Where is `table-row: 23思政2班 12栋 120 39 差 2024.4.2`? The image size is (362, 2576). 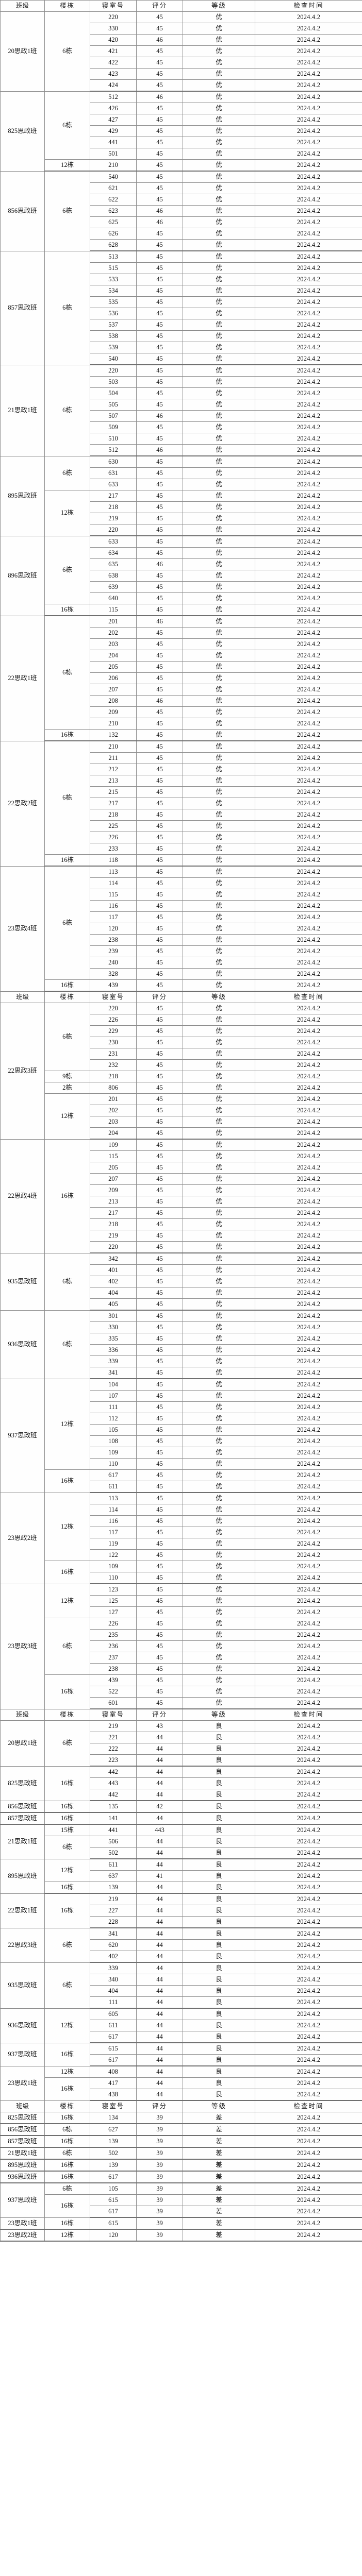
table-row: 23思政2班 12栋 120 39 差 2024.4.2 is located at coordinates (181, 2235).